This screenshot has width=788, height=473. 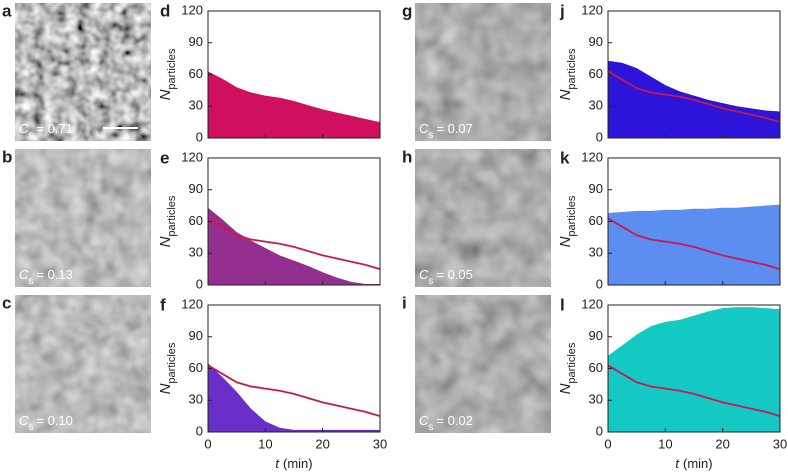 I want to click on panel-letter: d, so click(x=165, y=10).